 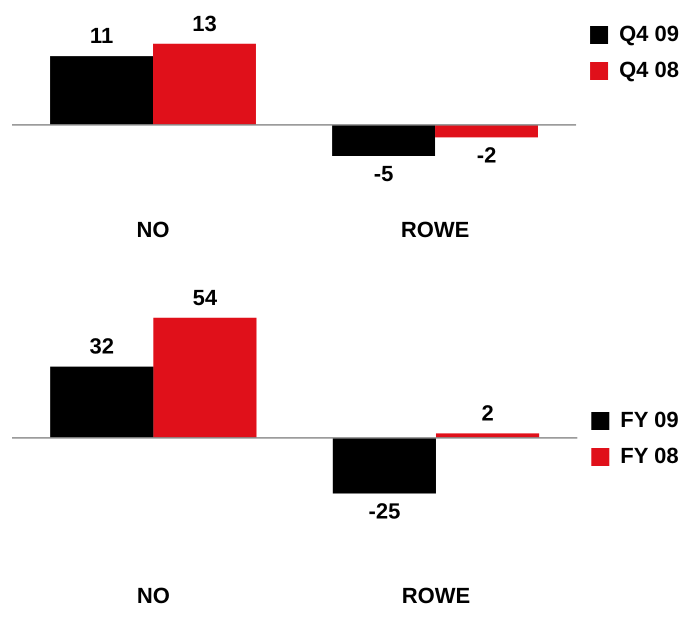 I want to click on legend-label: Q4 09, so click(x=649, y=33).